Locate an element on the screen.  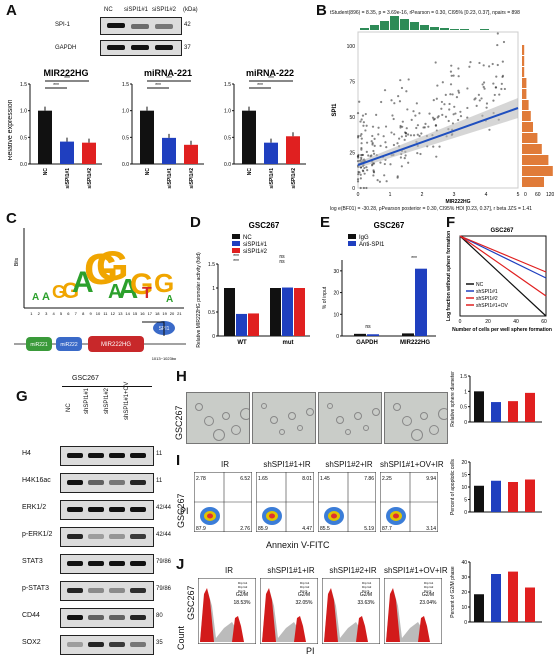
d-sig: ns is located at coordinates (282, 262).